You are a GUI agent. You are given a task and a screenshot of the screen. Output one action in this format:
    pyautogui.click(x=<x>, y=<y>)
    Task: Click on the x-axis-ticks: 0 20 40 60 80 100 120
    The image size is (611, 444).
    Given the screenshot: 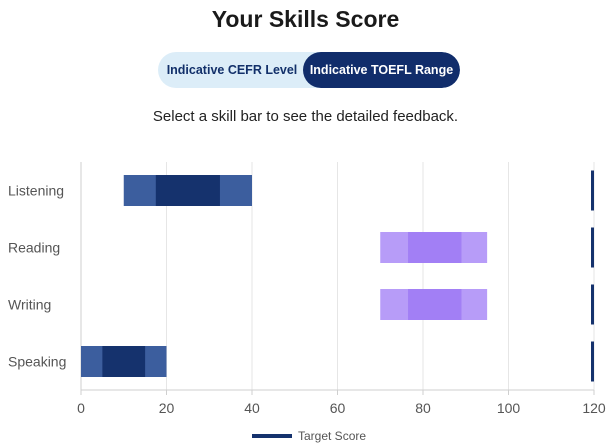 What is the action you would take?
    pyautogui.click(x=341, y=403)
    